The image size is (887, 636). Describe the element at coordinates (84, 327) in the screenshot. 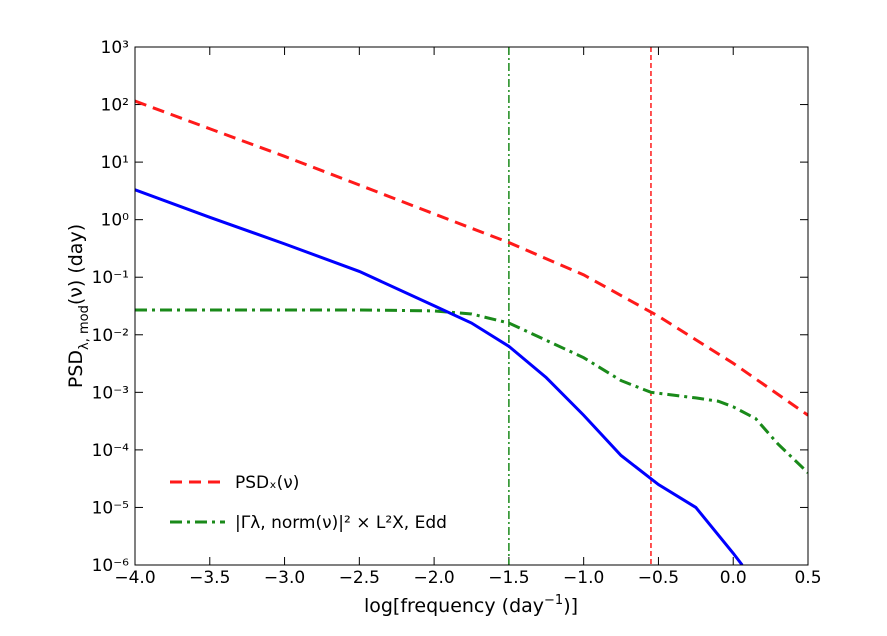

I see `y-label-sub: λ, mod` at that location.